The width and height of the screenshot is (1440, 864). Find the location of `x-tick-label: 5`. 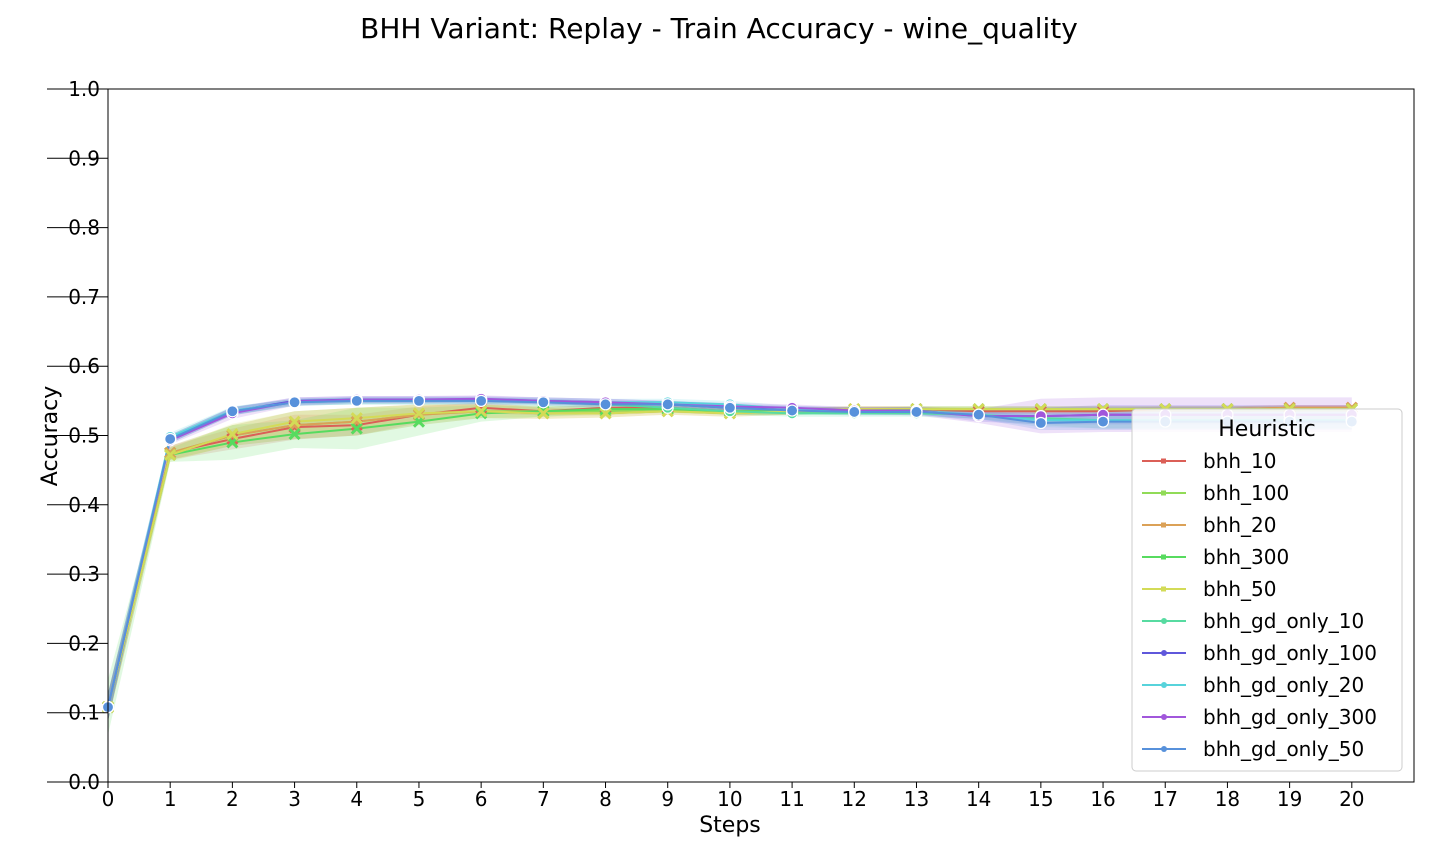

x-tick-label: 5 is located at coordinates (419, 799).